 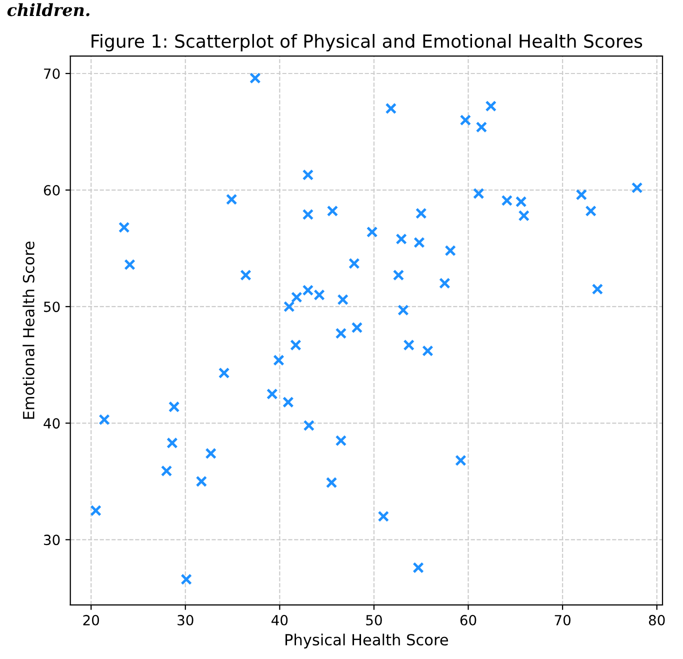 I want to click on x-tick-label: 70, so click(x=562, y=620).